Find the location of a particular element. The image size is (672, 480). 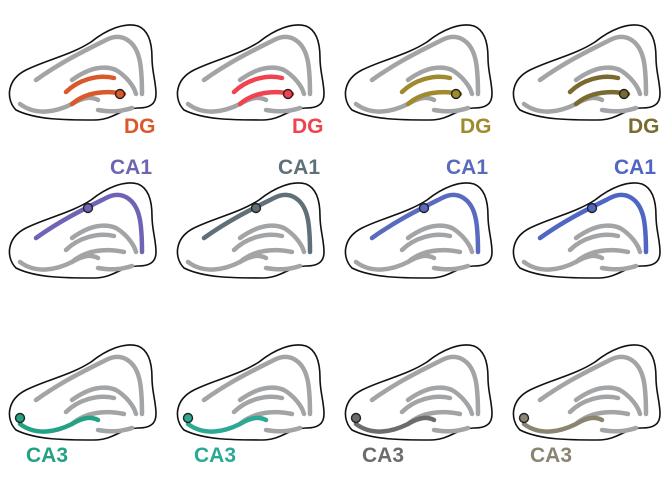

panel-ca1-4: CA1 is located at coordinates (586, 217).